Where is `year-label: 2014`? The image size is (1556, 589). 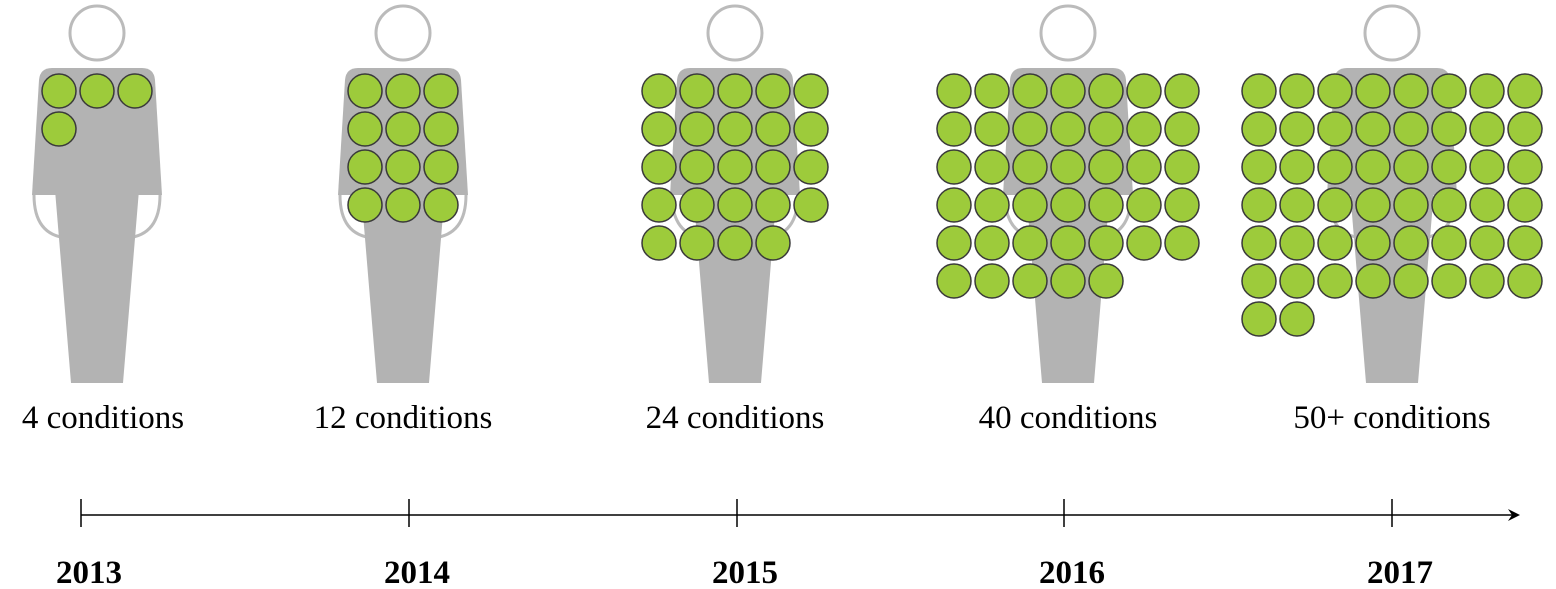
year-label: 2014 is located at coordinates (417, 572).